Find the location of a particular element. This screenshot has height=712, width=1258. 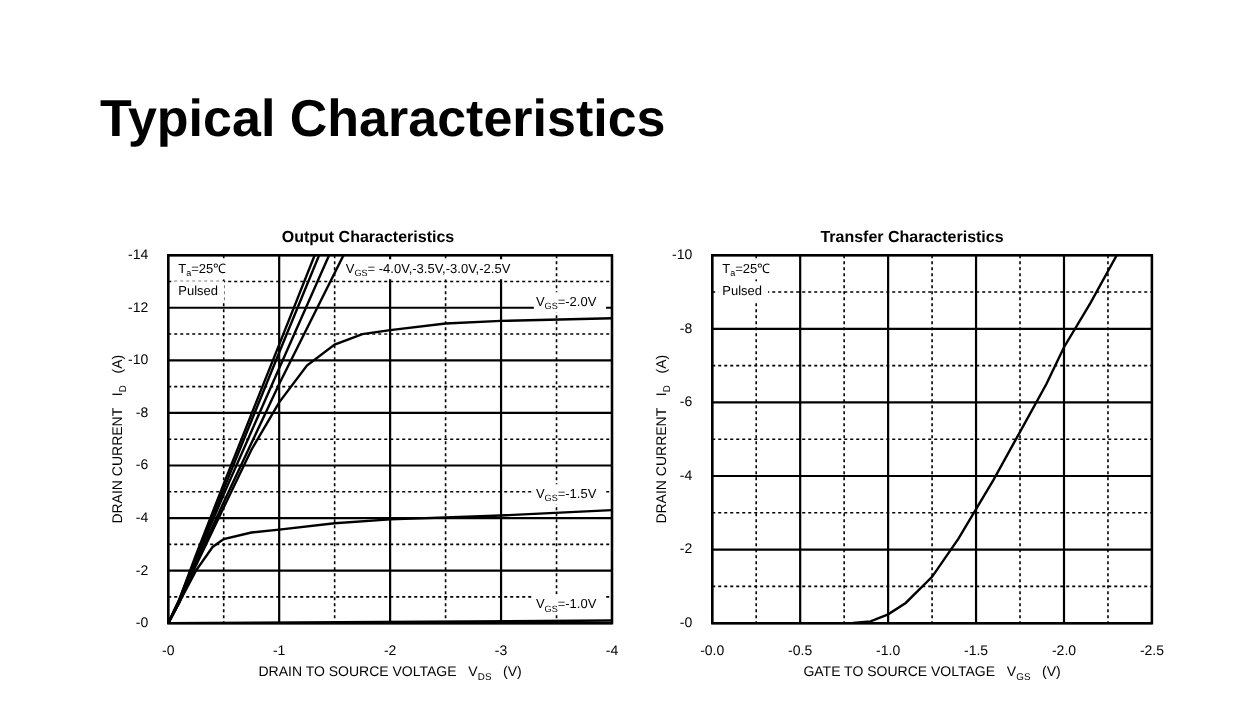

chart-title: Transfer Characteristics is located at coordinates (912, 237).